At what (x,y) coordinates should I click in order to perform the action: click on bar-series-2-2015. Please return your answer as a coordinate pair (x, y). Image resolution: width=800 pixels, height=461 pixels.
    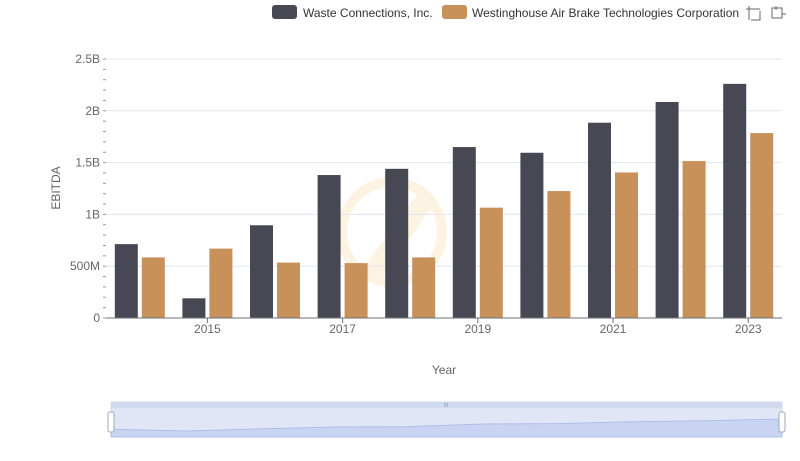
    Looking at the image, I should click on (221, 283).